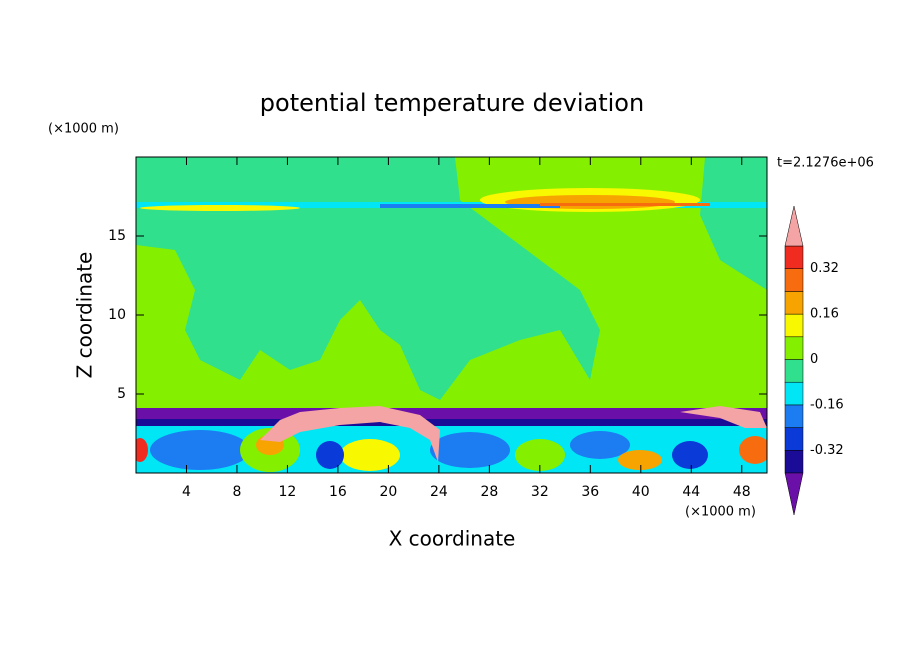  I want to click on colorbar-tick-label: -0.16, so click(827, 404).